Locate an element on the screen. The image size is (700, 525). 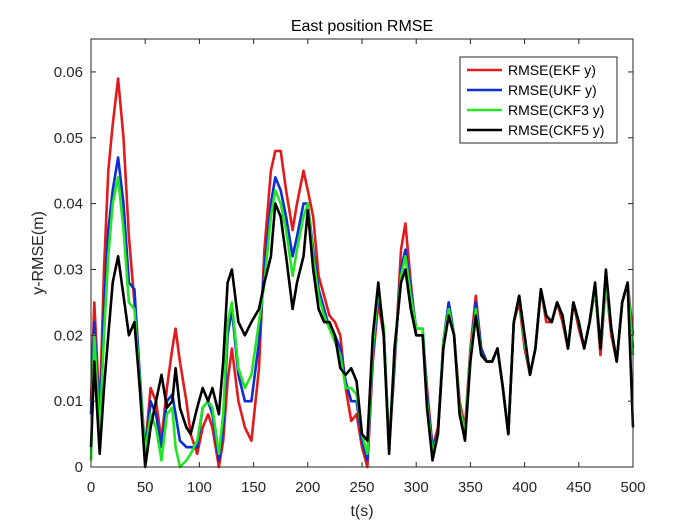
x-tick-label: 450 is located at coordinates (578, 487).